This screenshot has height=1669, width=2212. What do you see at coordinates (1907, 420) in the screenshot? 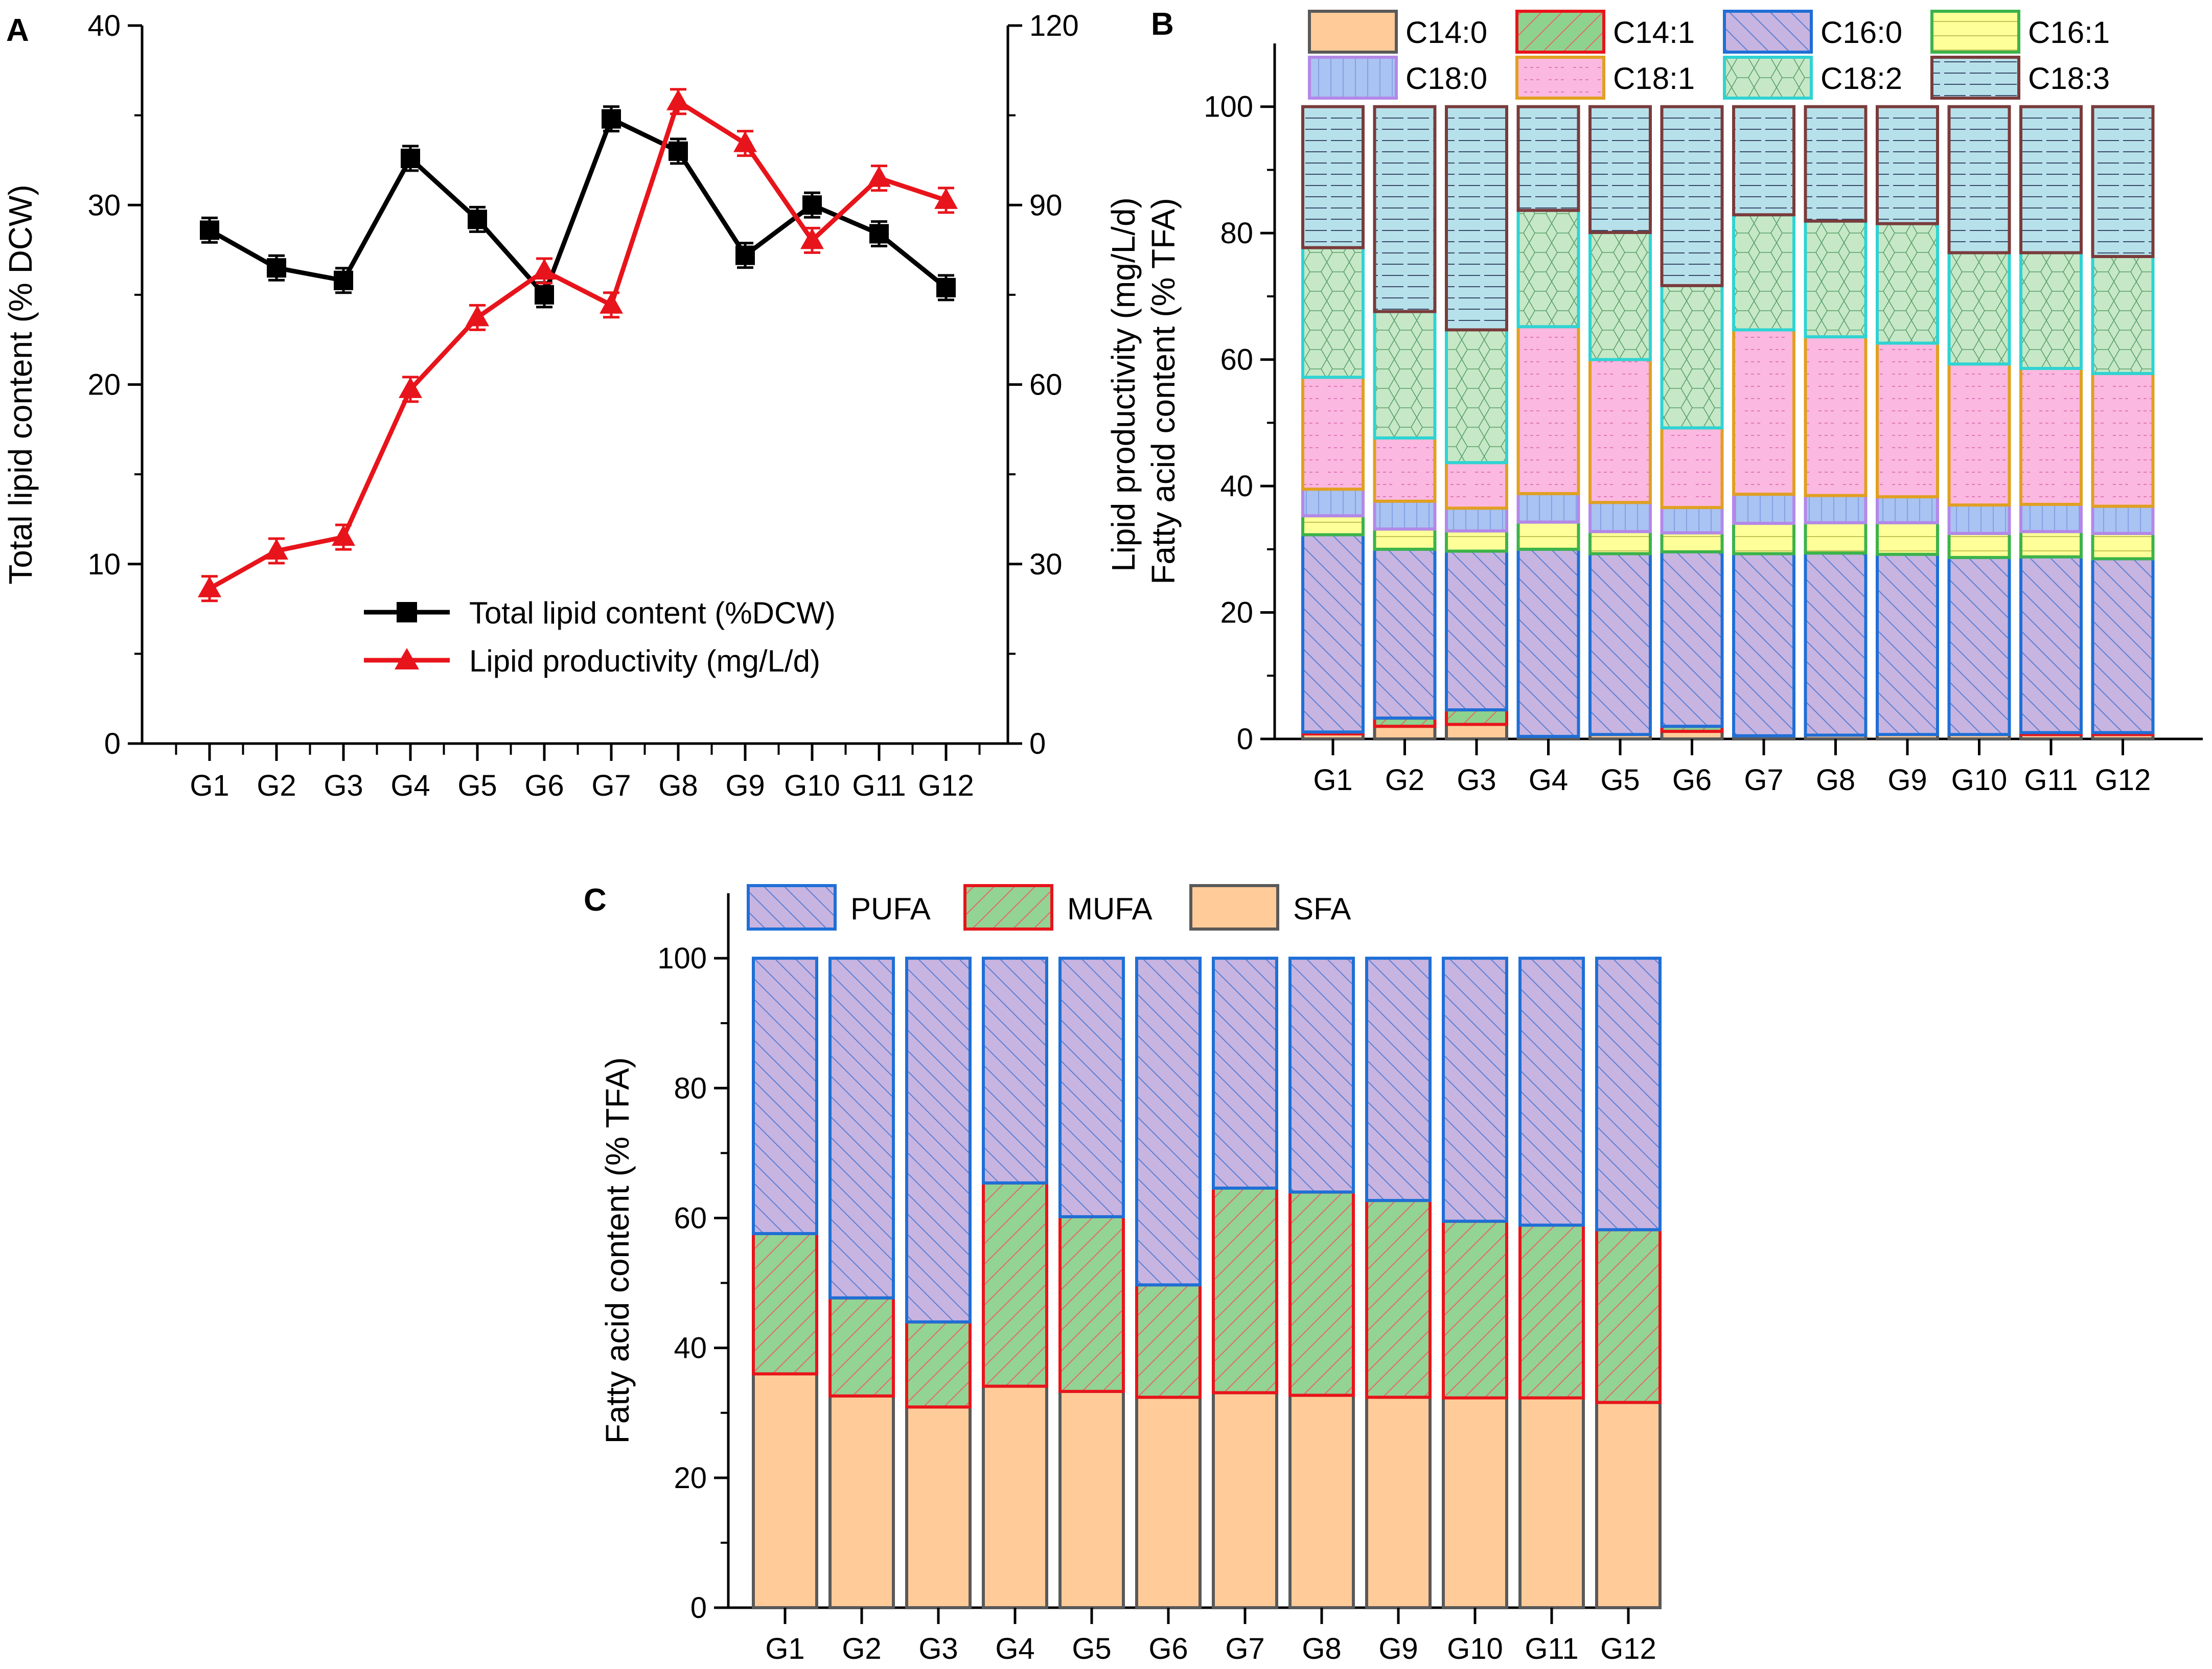
I see `bar-segment-c18-1-g9` at bounding box center [1907, 420].